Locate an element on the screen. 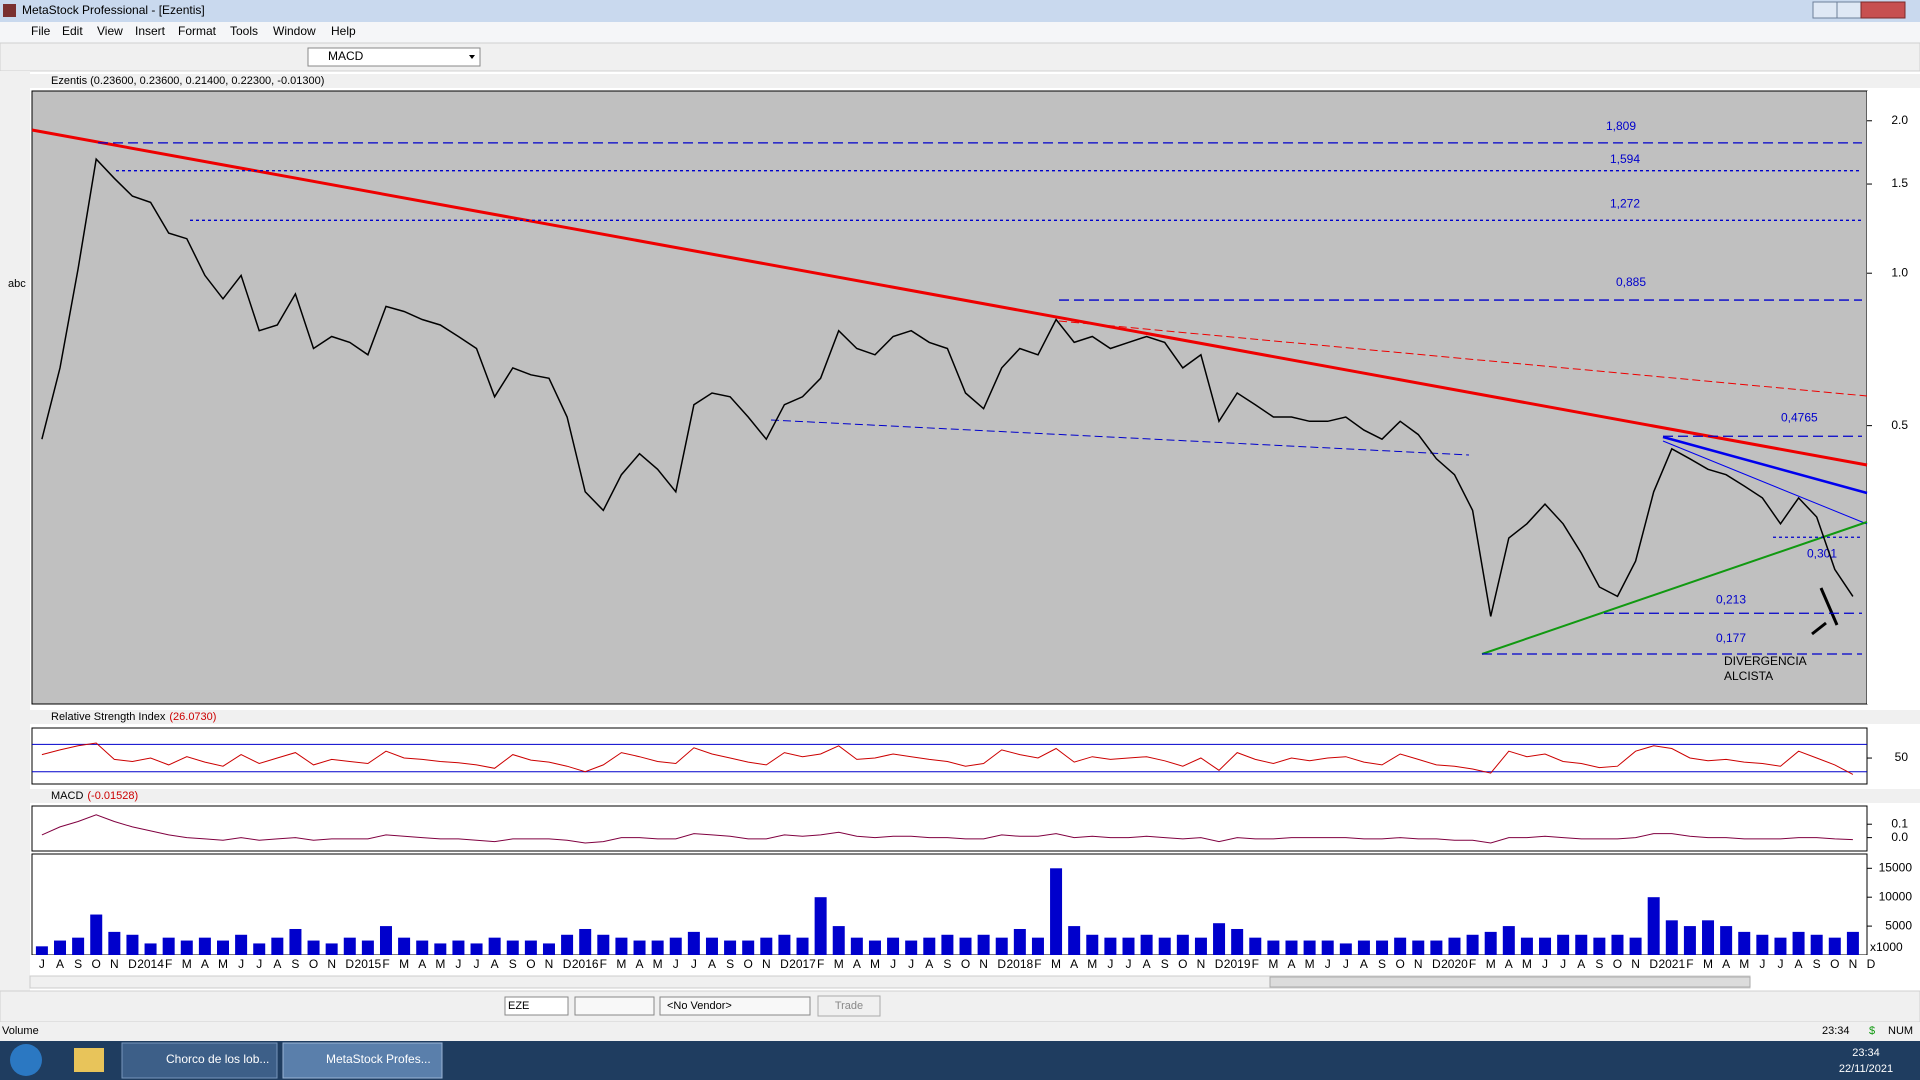 This screenshot has height=1080, width=1920. close-button is located at coordinates (1883, 10).